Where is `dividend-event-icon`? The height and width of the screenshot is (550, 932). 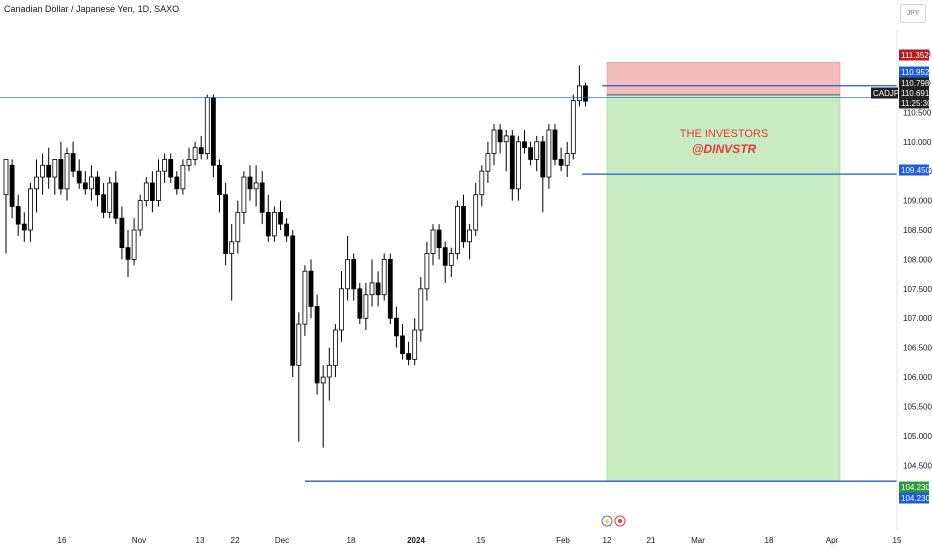
dividend-event-icon is located at coordinates (607, 521).